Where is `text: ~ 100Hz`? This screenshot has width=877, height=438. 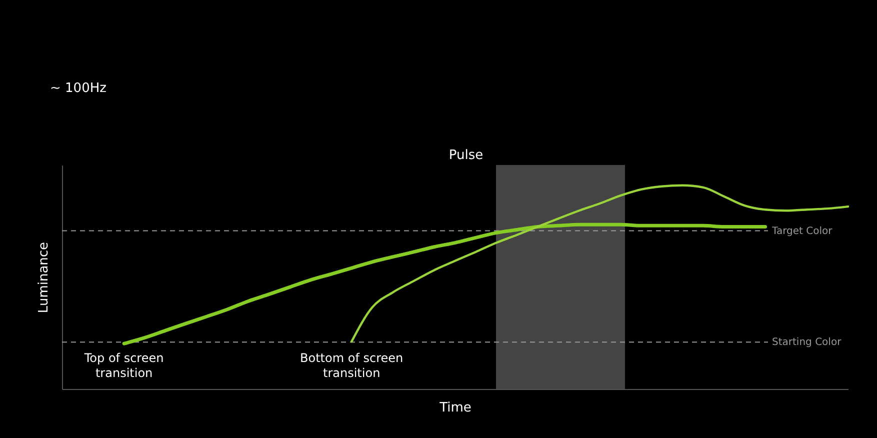
text: ~ 100Hz is located at coordinates (78, 88).